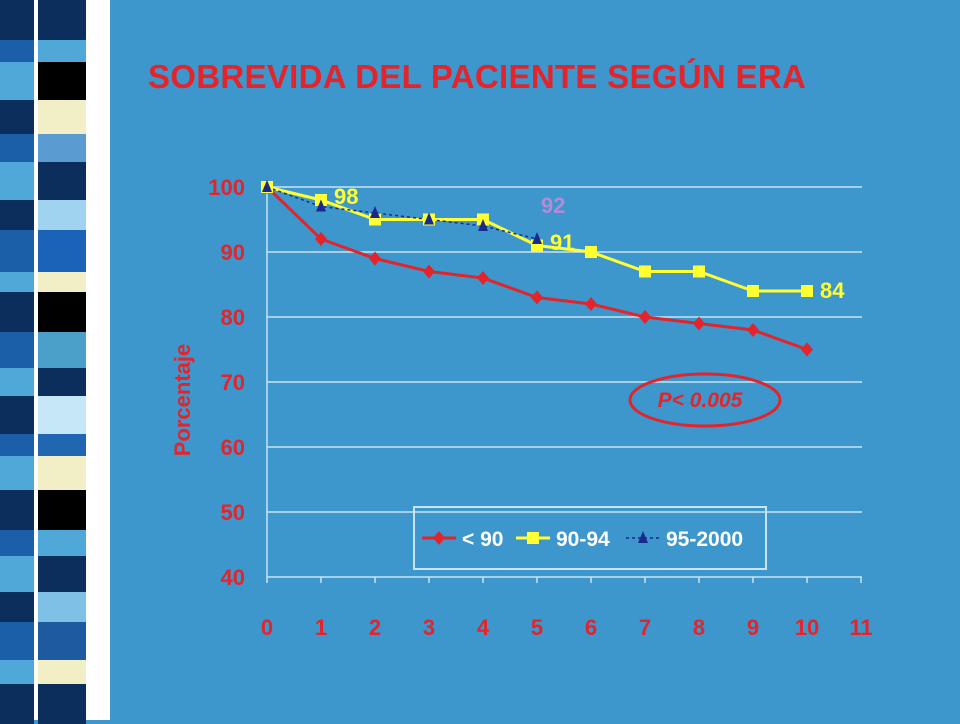  I want to click on legend-label: 90-94, so click(583, 539).